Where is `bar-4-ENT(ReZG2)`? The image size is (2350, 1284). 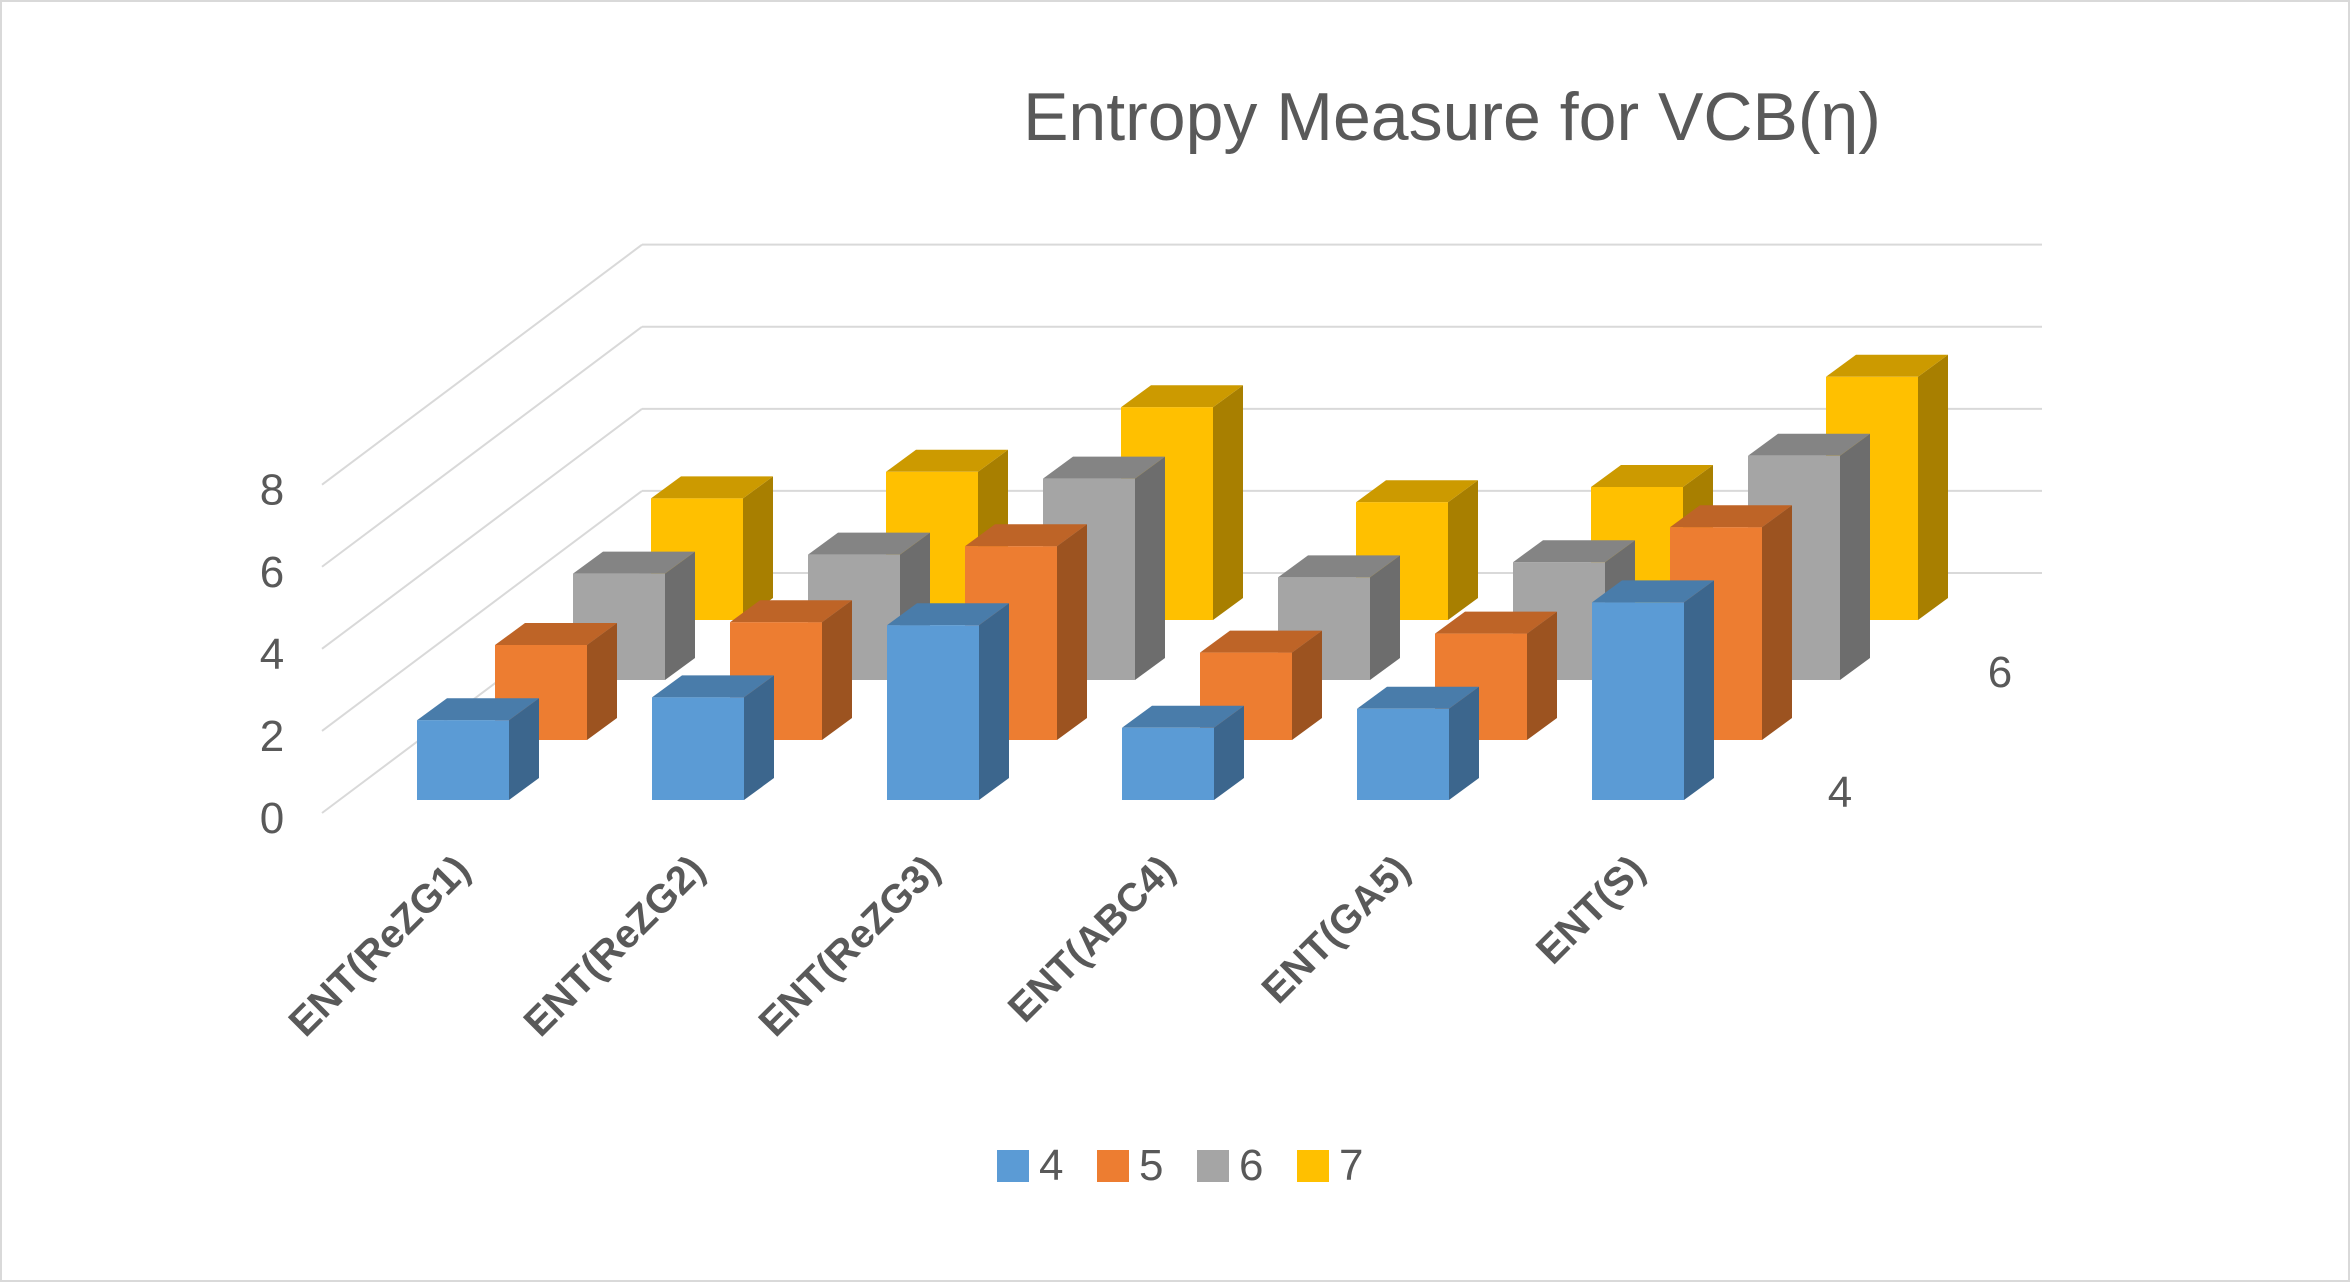
bar-4-ENT(ReZG2) is located at coordinates (713, 737).